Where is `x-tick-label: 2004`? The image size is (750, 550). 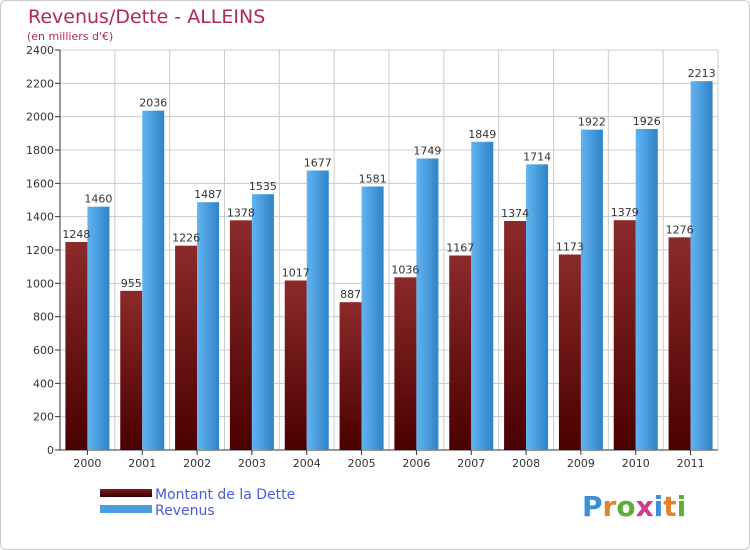
x-tick-label: 2004 is located at coordinates (307, 463).